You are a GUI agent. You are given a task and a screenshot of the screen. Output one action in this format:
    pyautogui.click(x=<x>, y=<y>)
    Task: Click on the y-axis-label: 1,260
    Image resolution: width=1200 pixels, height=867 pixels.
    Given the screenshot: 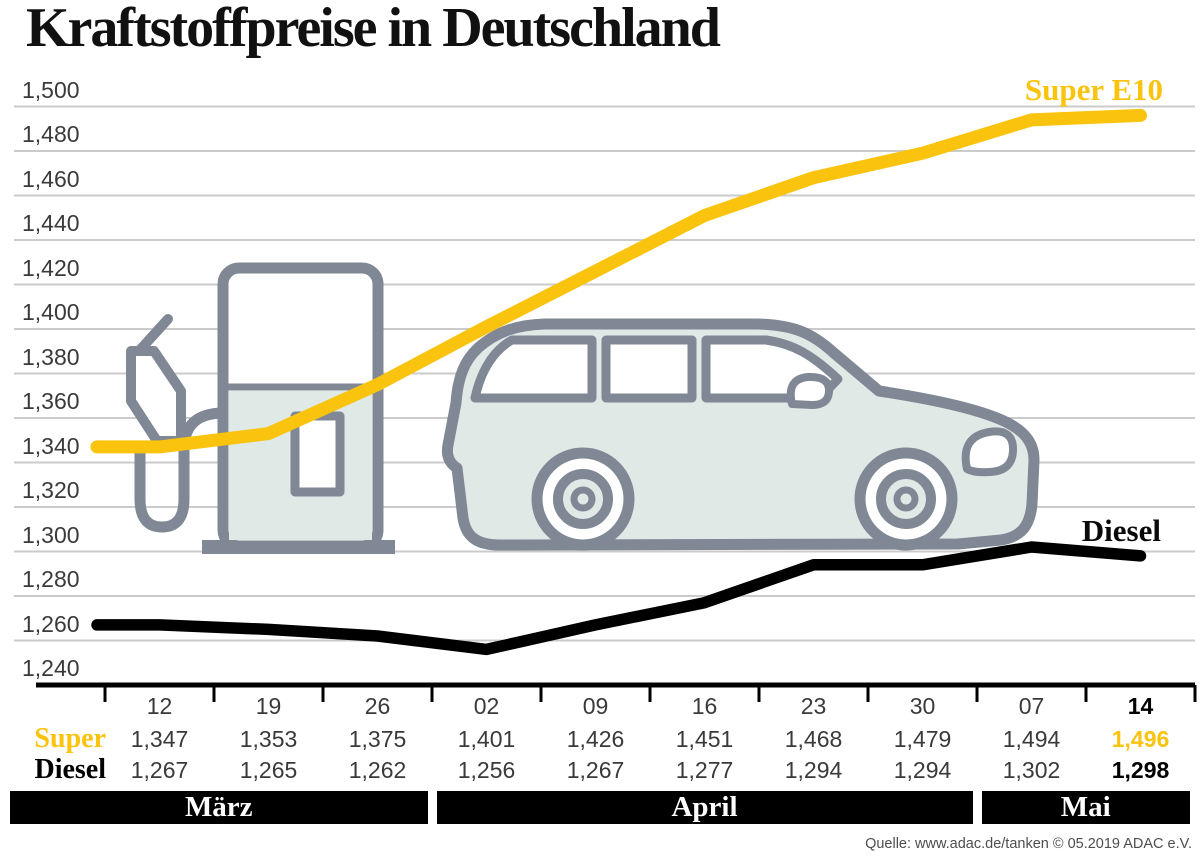 What is the action you would take?
    pyautogui.click(x=51, y=623)
    